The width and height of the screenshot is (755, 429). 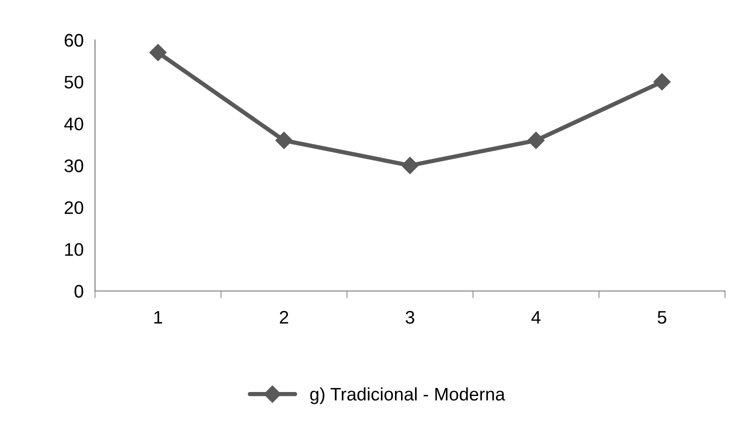 I want to click on x-tick-label: 4, so click(x=535, y=317).